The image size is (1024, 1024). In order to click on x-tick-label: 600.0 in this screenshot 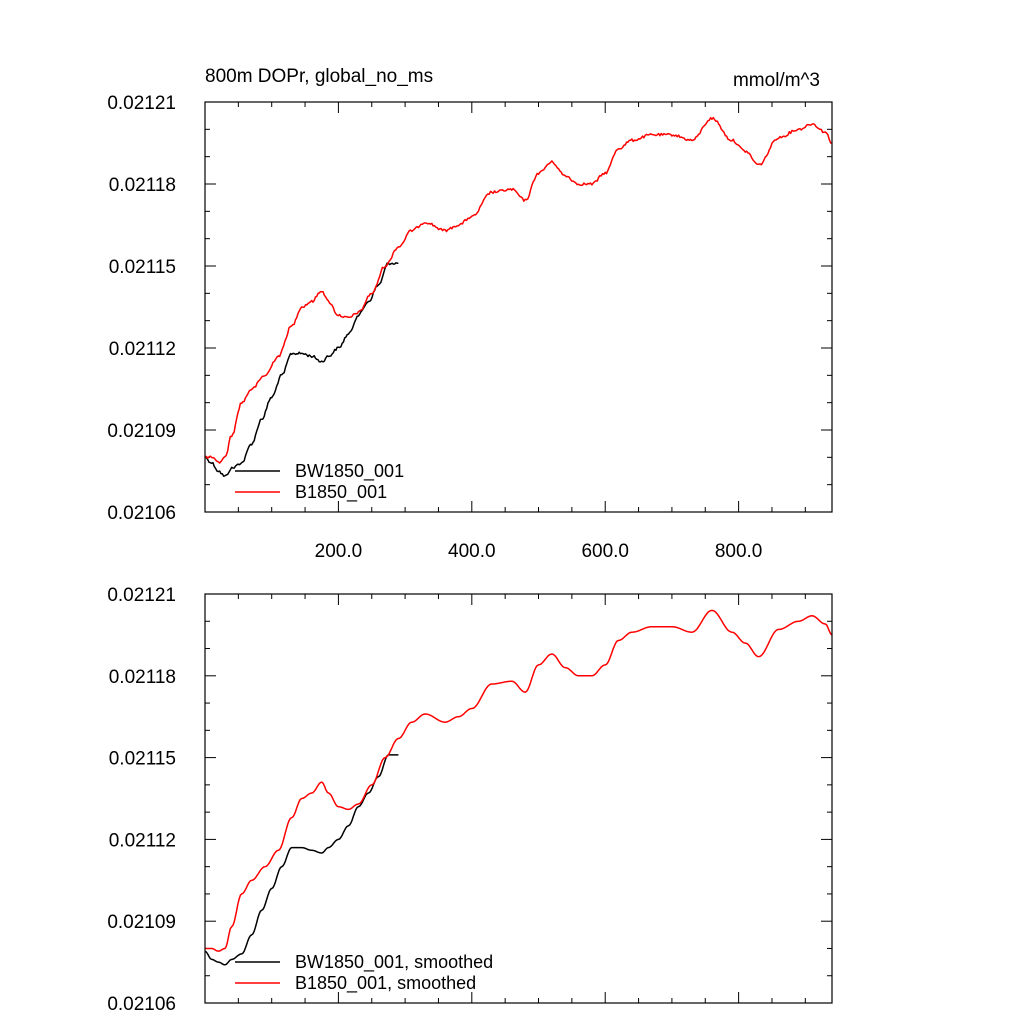, I will do `click(605, 551)`.